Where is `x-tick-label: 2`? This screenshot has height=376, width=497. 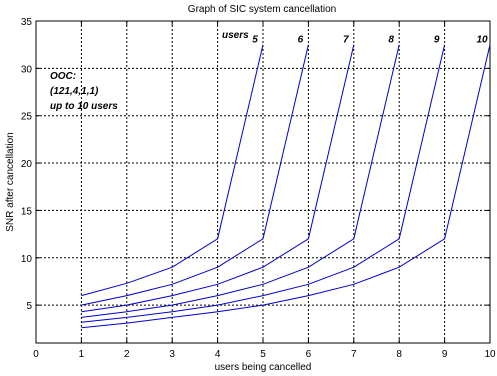
x-tick-label: 2 is located at coordinates (127, 354).